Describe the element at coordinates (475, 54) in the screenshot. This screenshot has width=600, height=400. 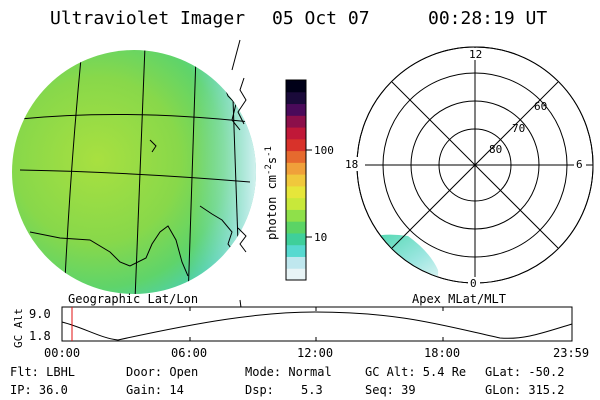
I see `mlt-label-12: 12` at that location.